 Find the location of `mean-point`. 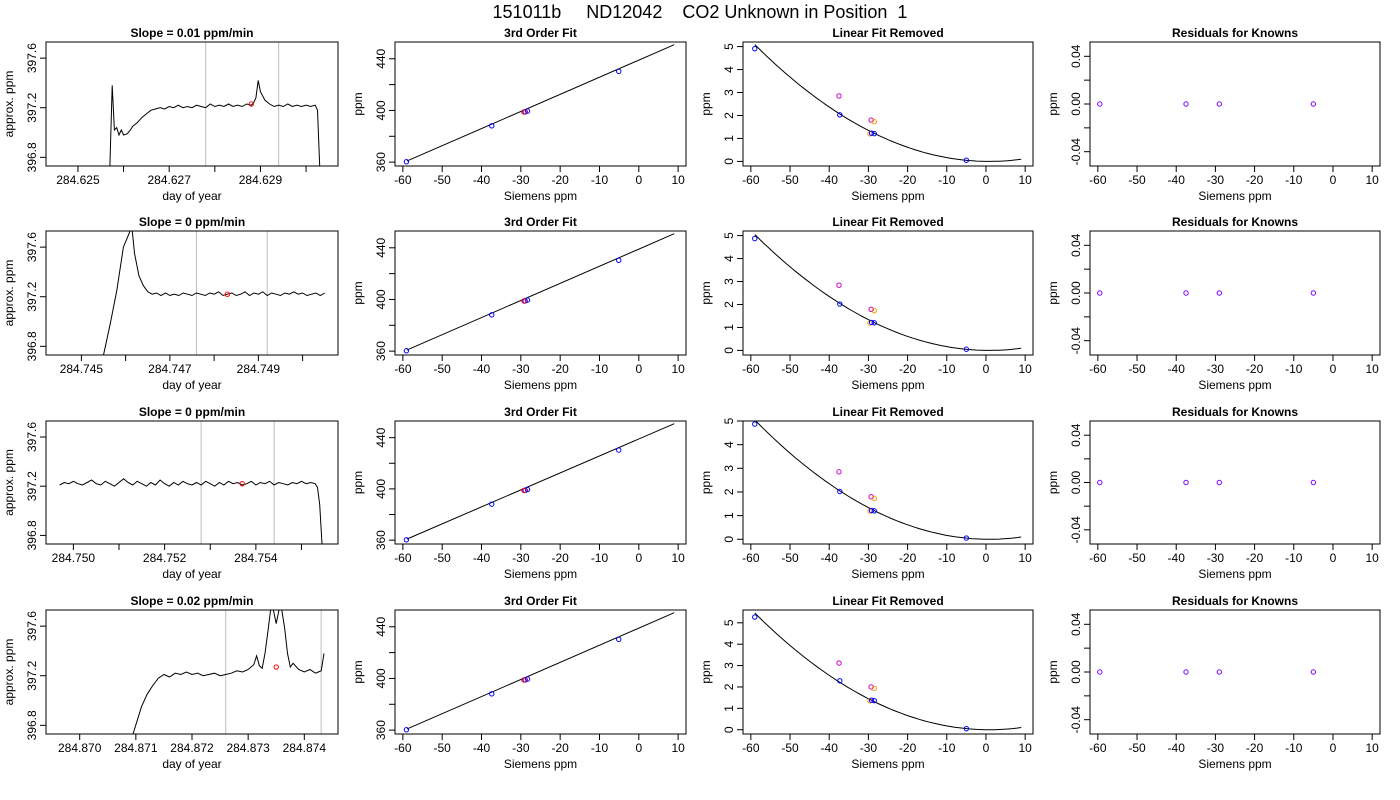

mean-point is located at coordinates (227, 294).